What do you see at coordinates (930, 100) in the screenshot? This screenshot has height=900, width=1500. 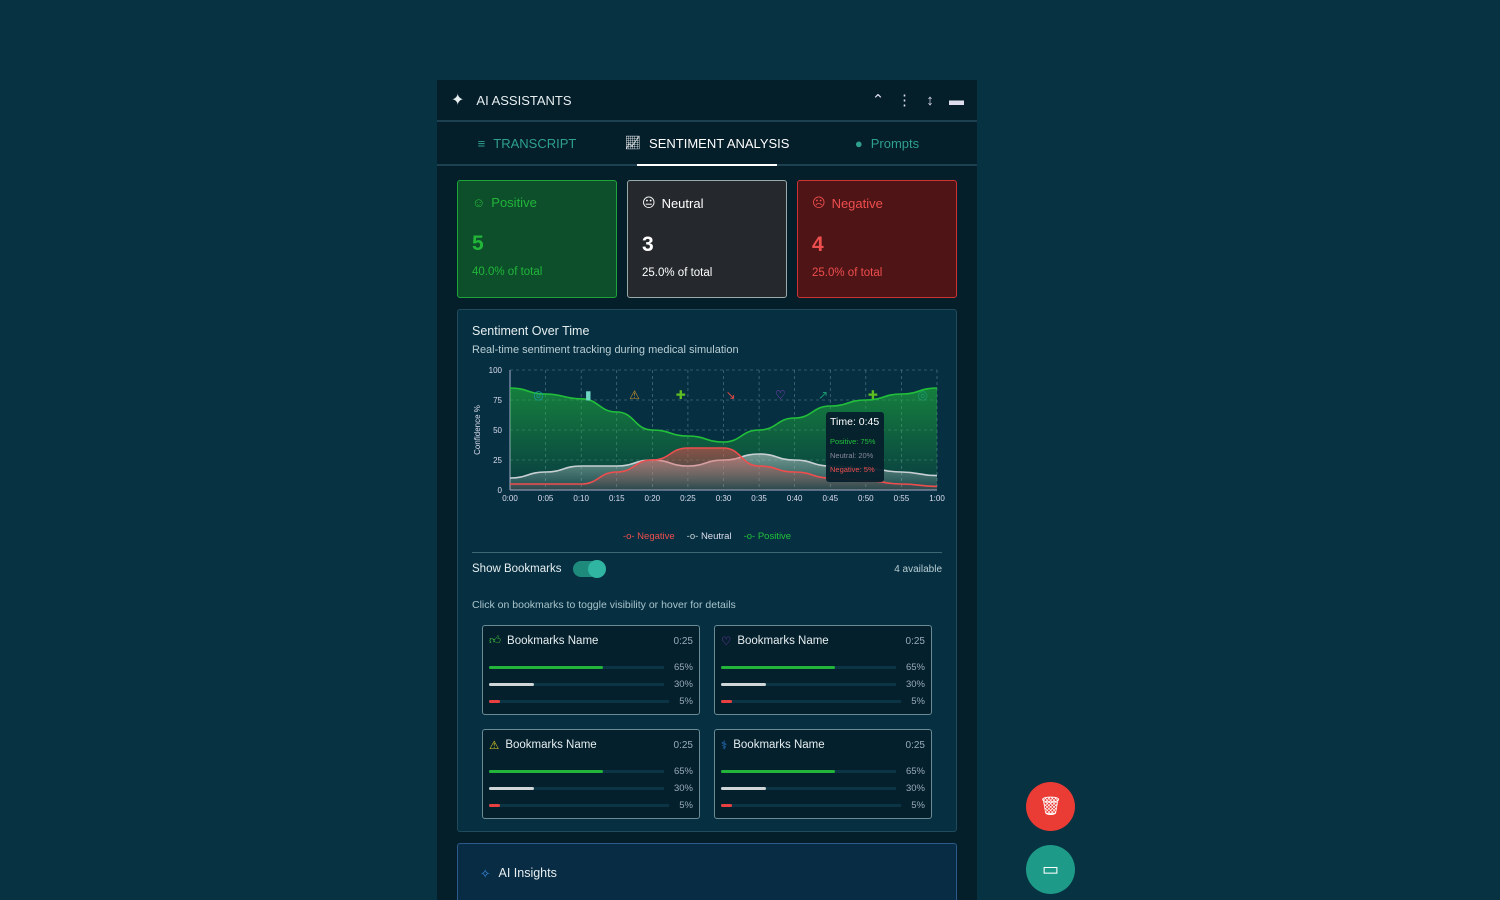 I see `resize-vertical-icon: ↕` at bounding box center [930, 100].